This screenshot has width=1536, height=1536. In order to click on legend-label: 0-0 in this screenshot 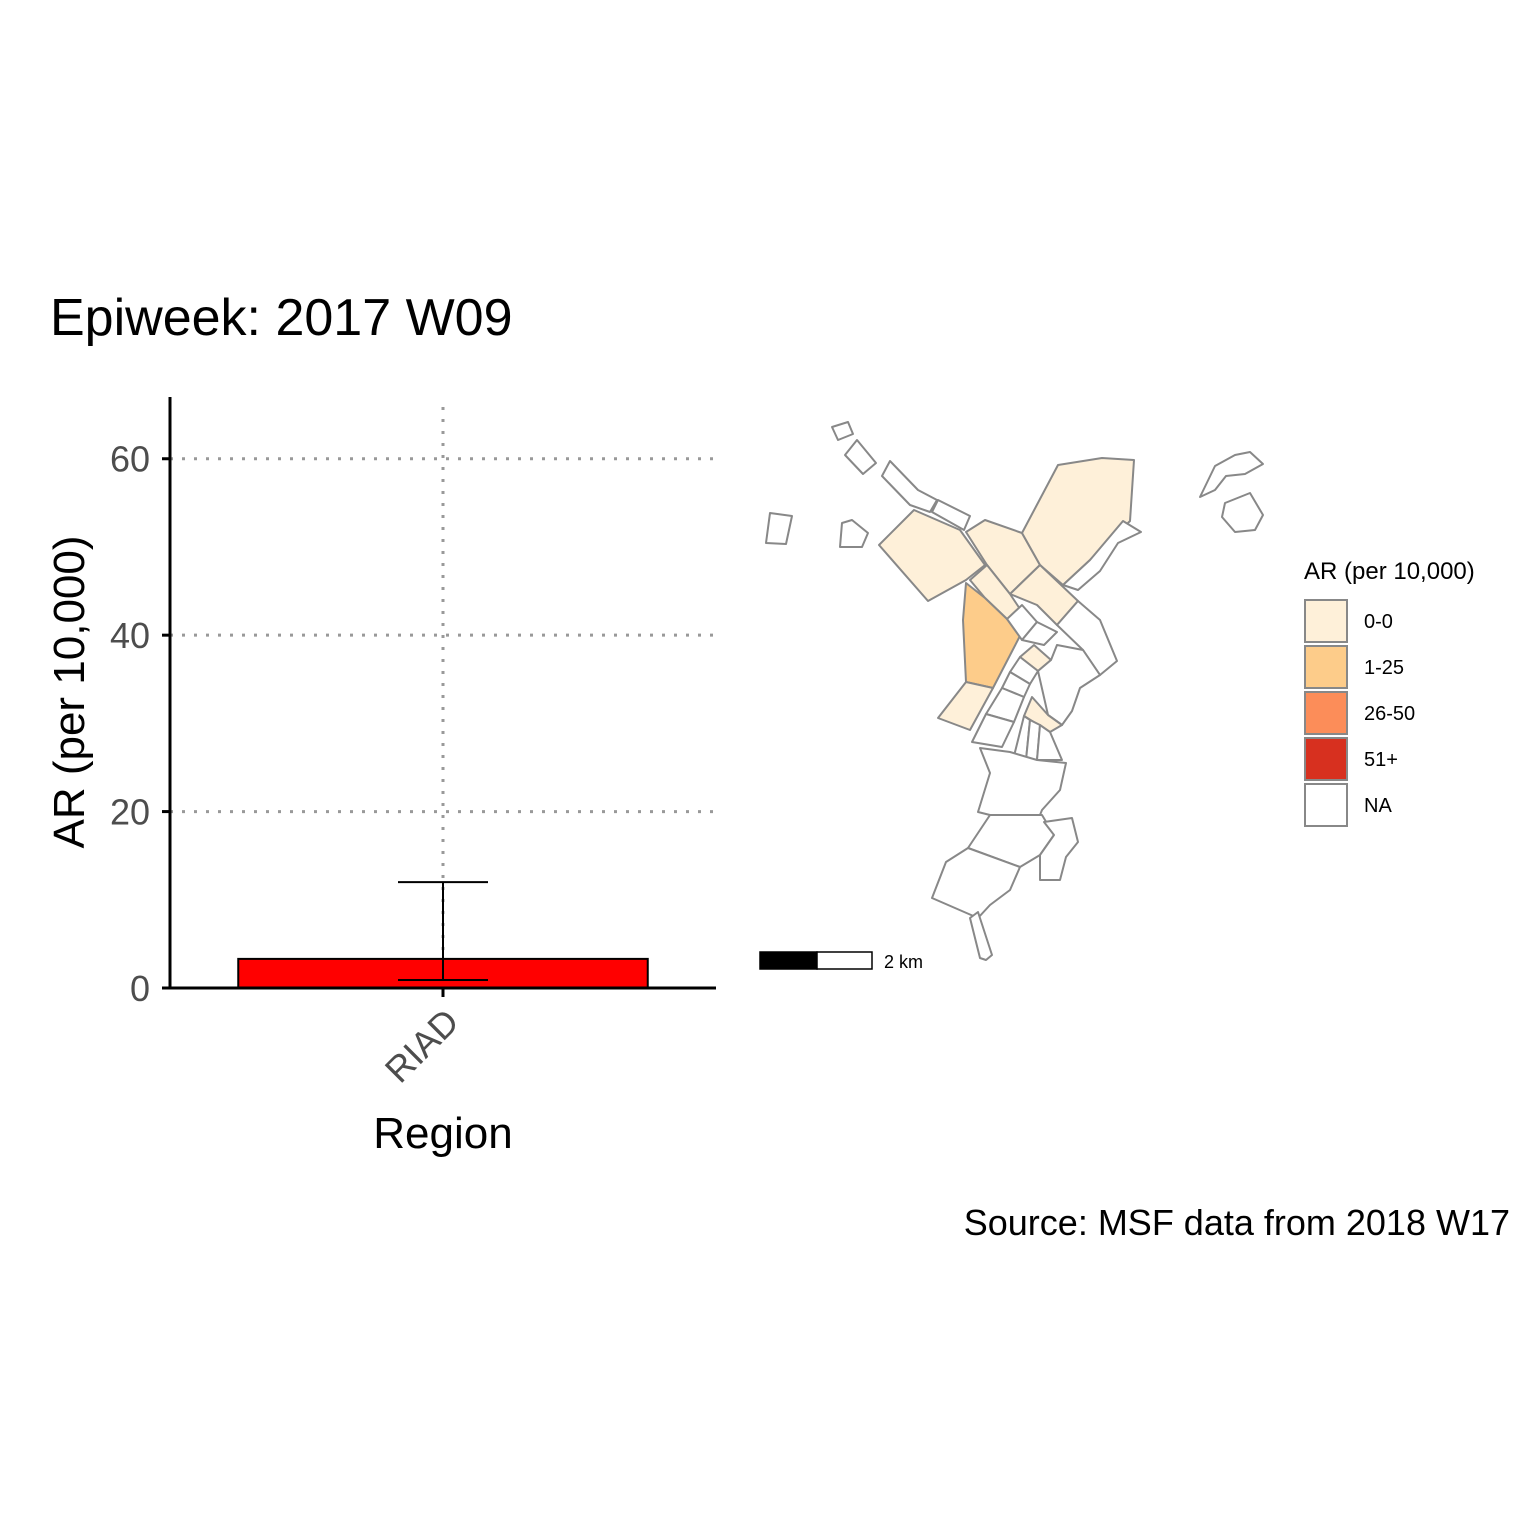, I will do `click(1378, 622)`.